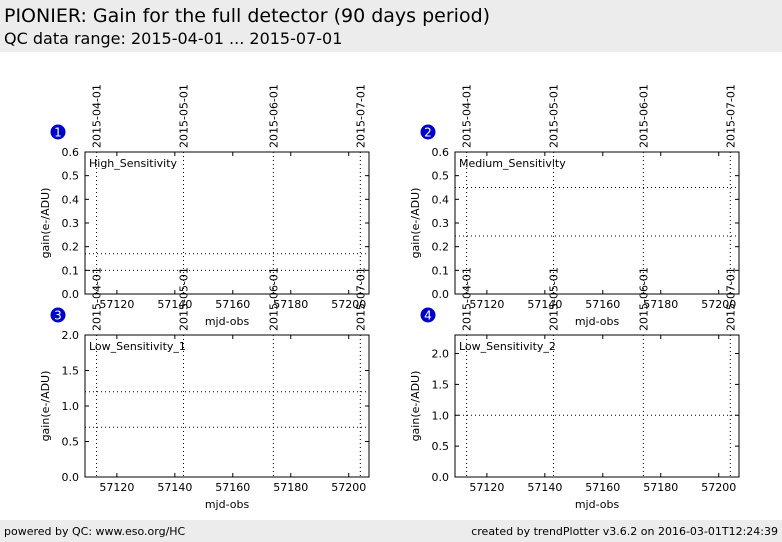 This screenshot has width=782, height=542. What do you see at coordinates (173, 38) in the screenshot?
I see `page-subtitle: QC data range: 2015-04-01 ... 2015-07-01` at bounding box center [173, 38].